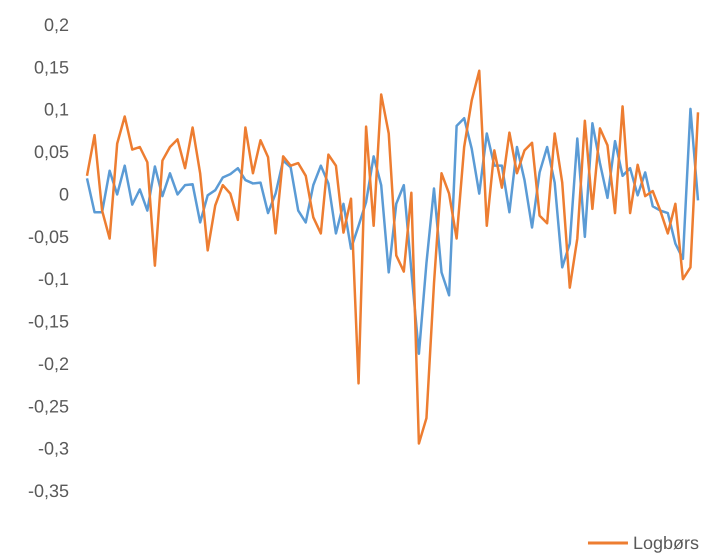  I want to click on y-tick-label: 0,15, so click(51, 67).